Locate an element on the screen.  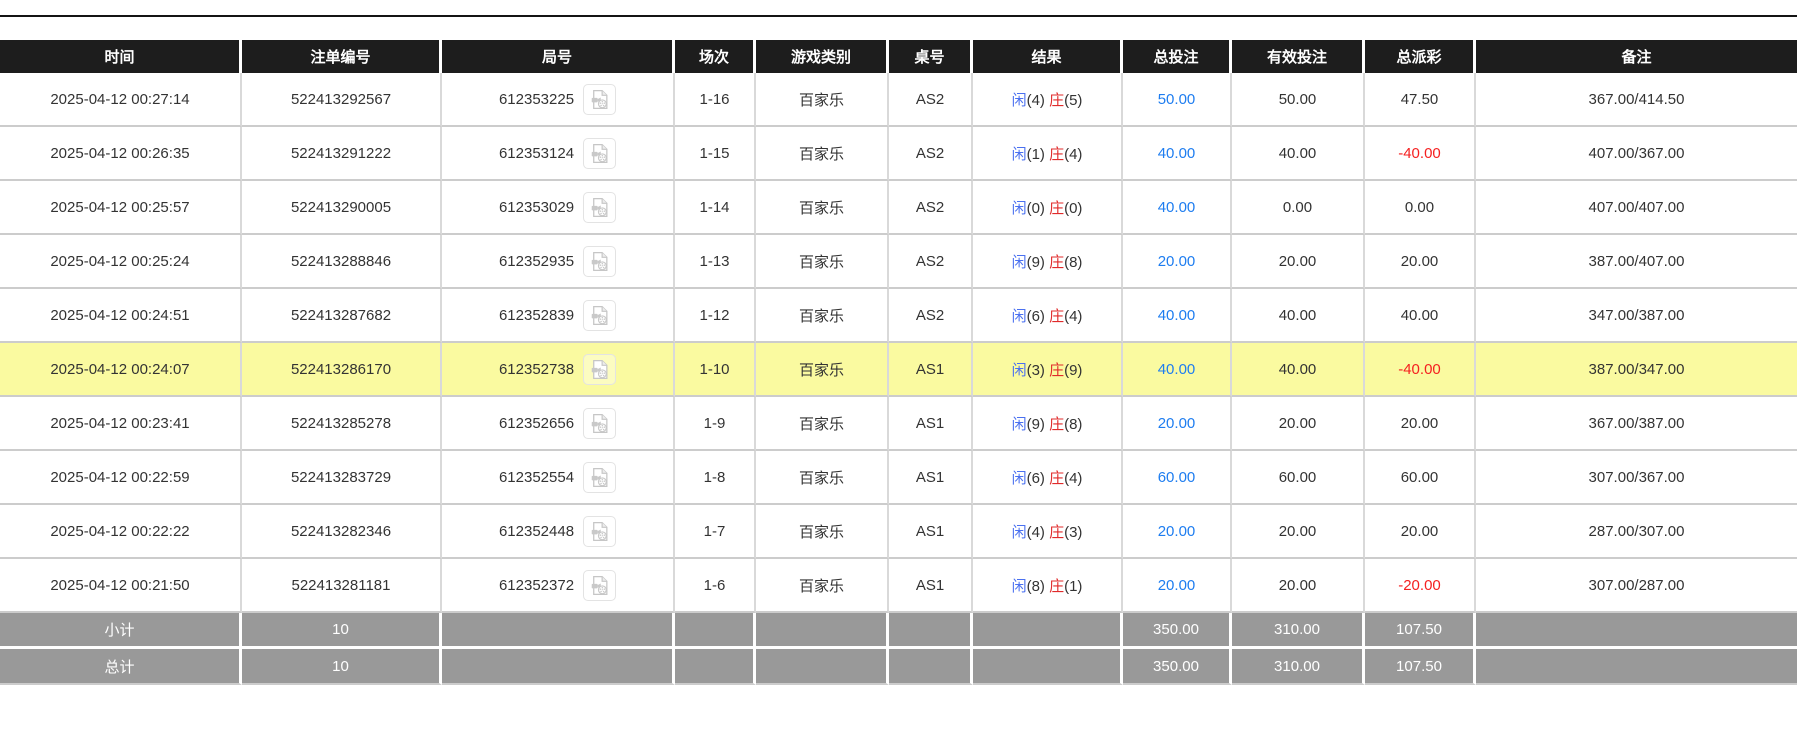
session-cell: 1-13 is located at coordinates (715, 262).